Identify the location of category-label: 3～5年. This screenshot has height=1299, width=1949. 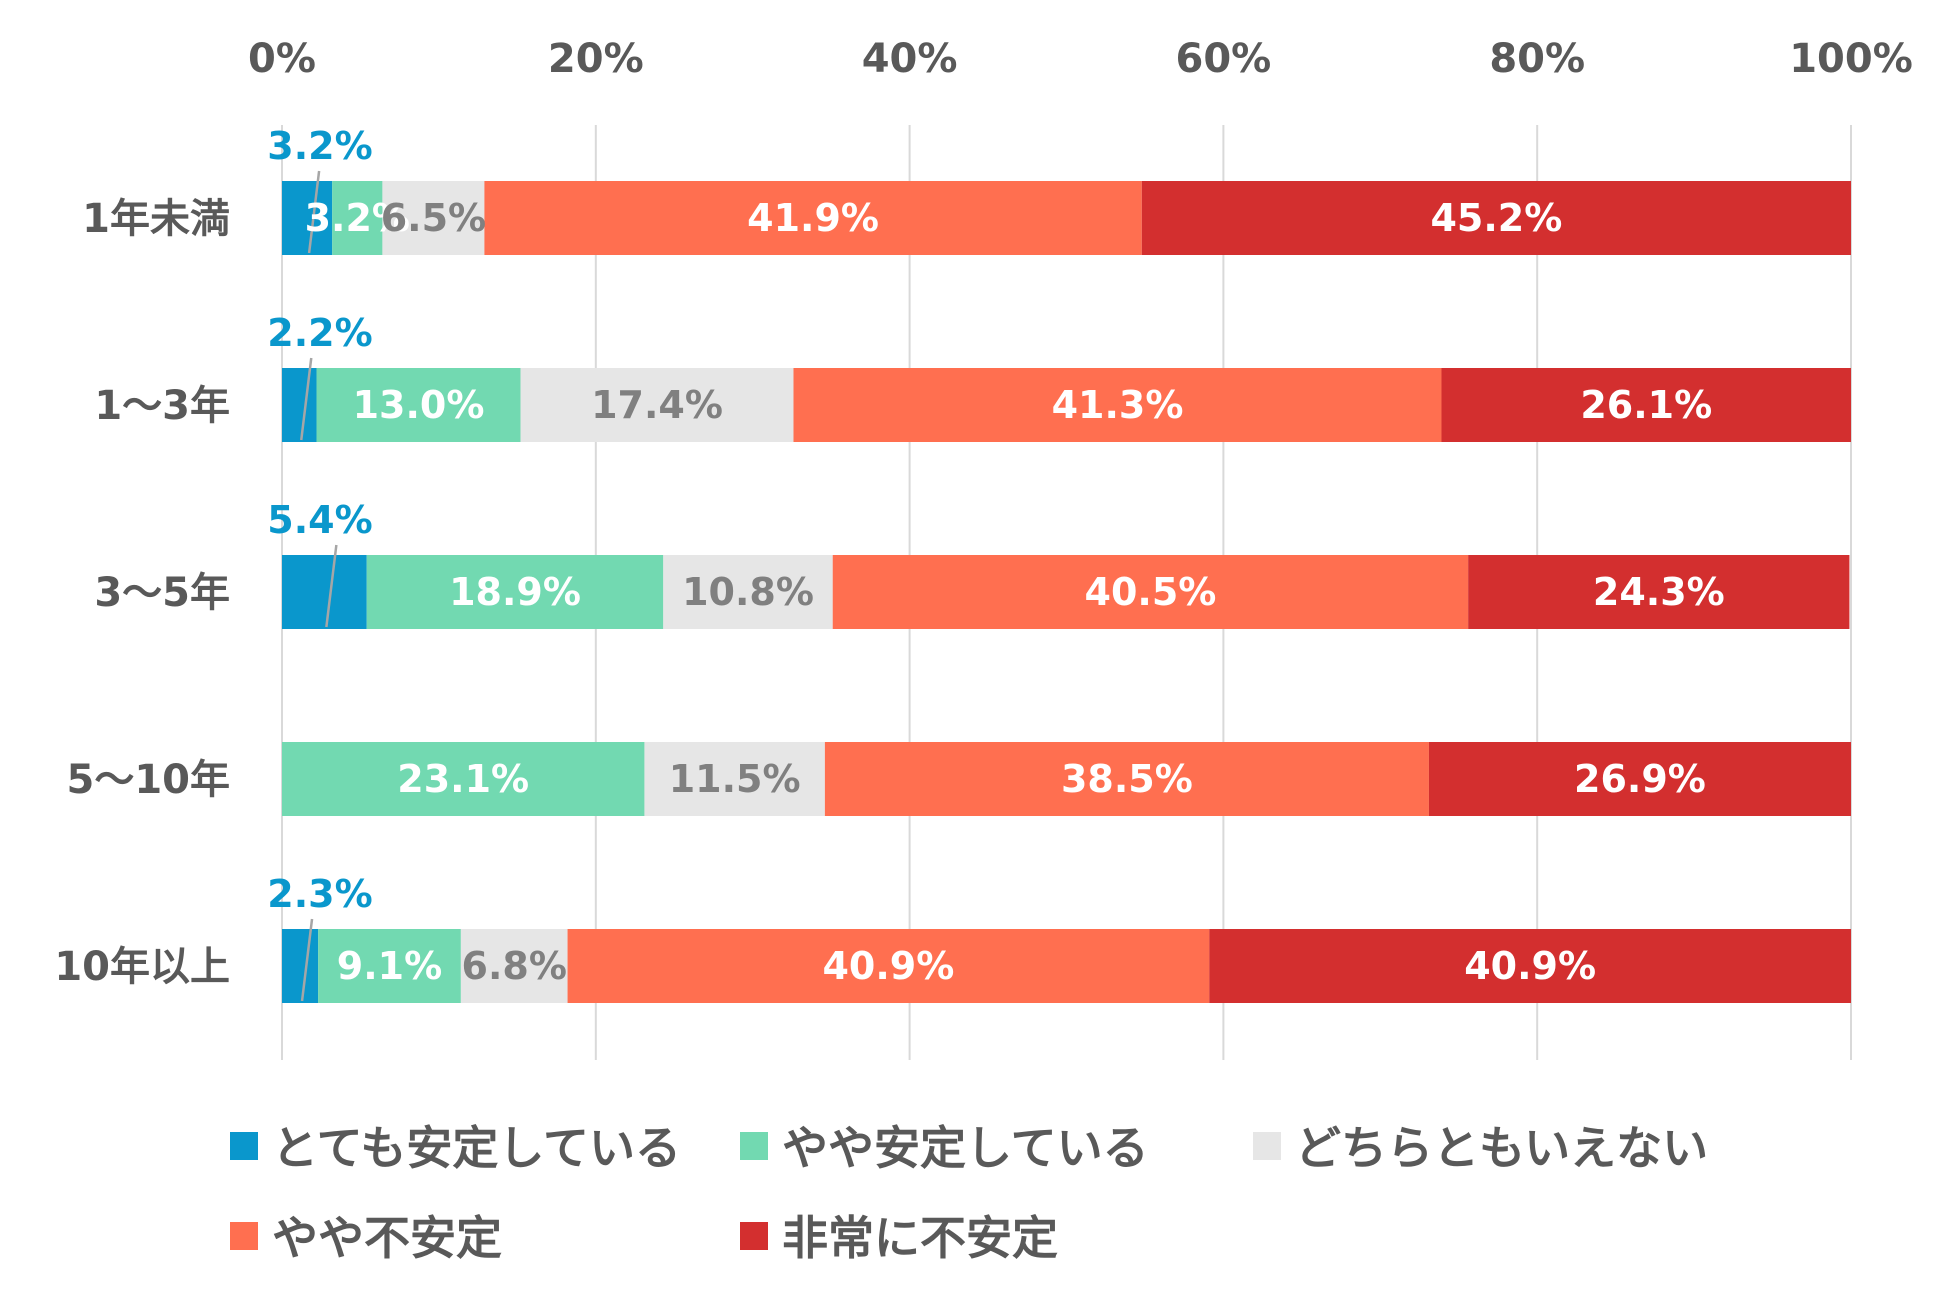
(162, 593).